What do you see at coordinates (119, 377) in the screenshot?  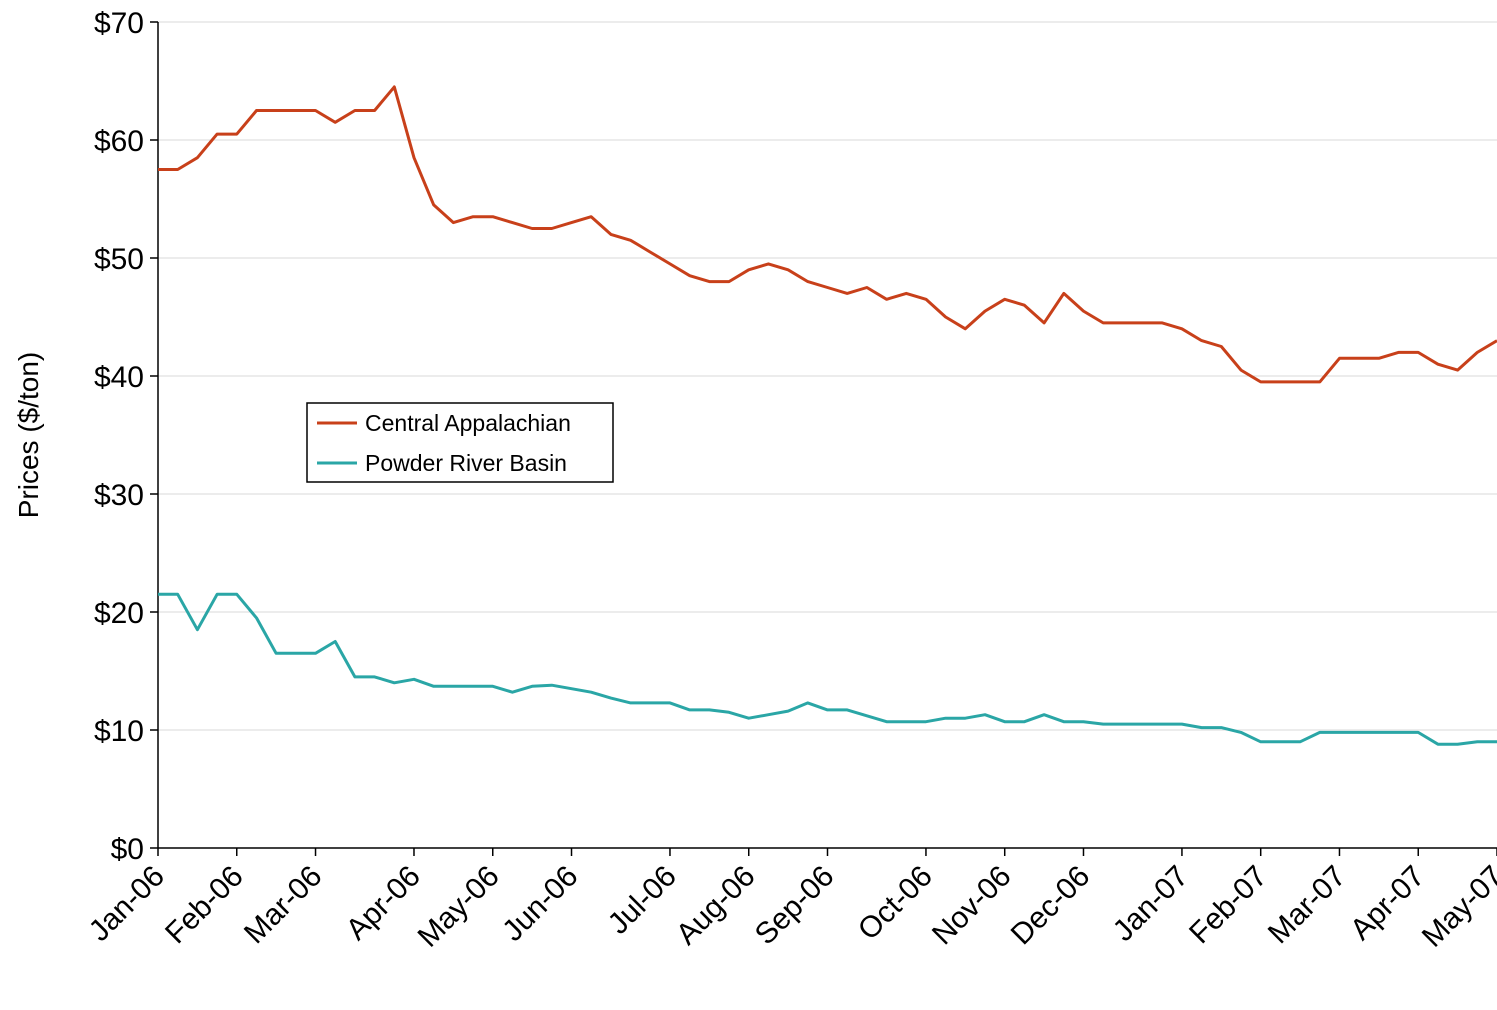 I see `y-tick-label: $40` at bounding box center [119, 377].